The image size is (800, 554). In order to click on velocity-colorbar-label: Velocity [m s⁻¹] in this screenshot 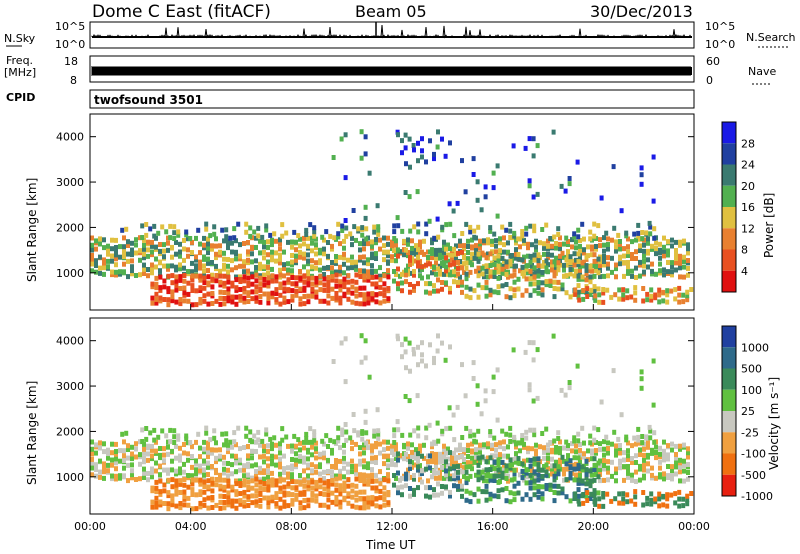, I will do `click(774, 423)`.